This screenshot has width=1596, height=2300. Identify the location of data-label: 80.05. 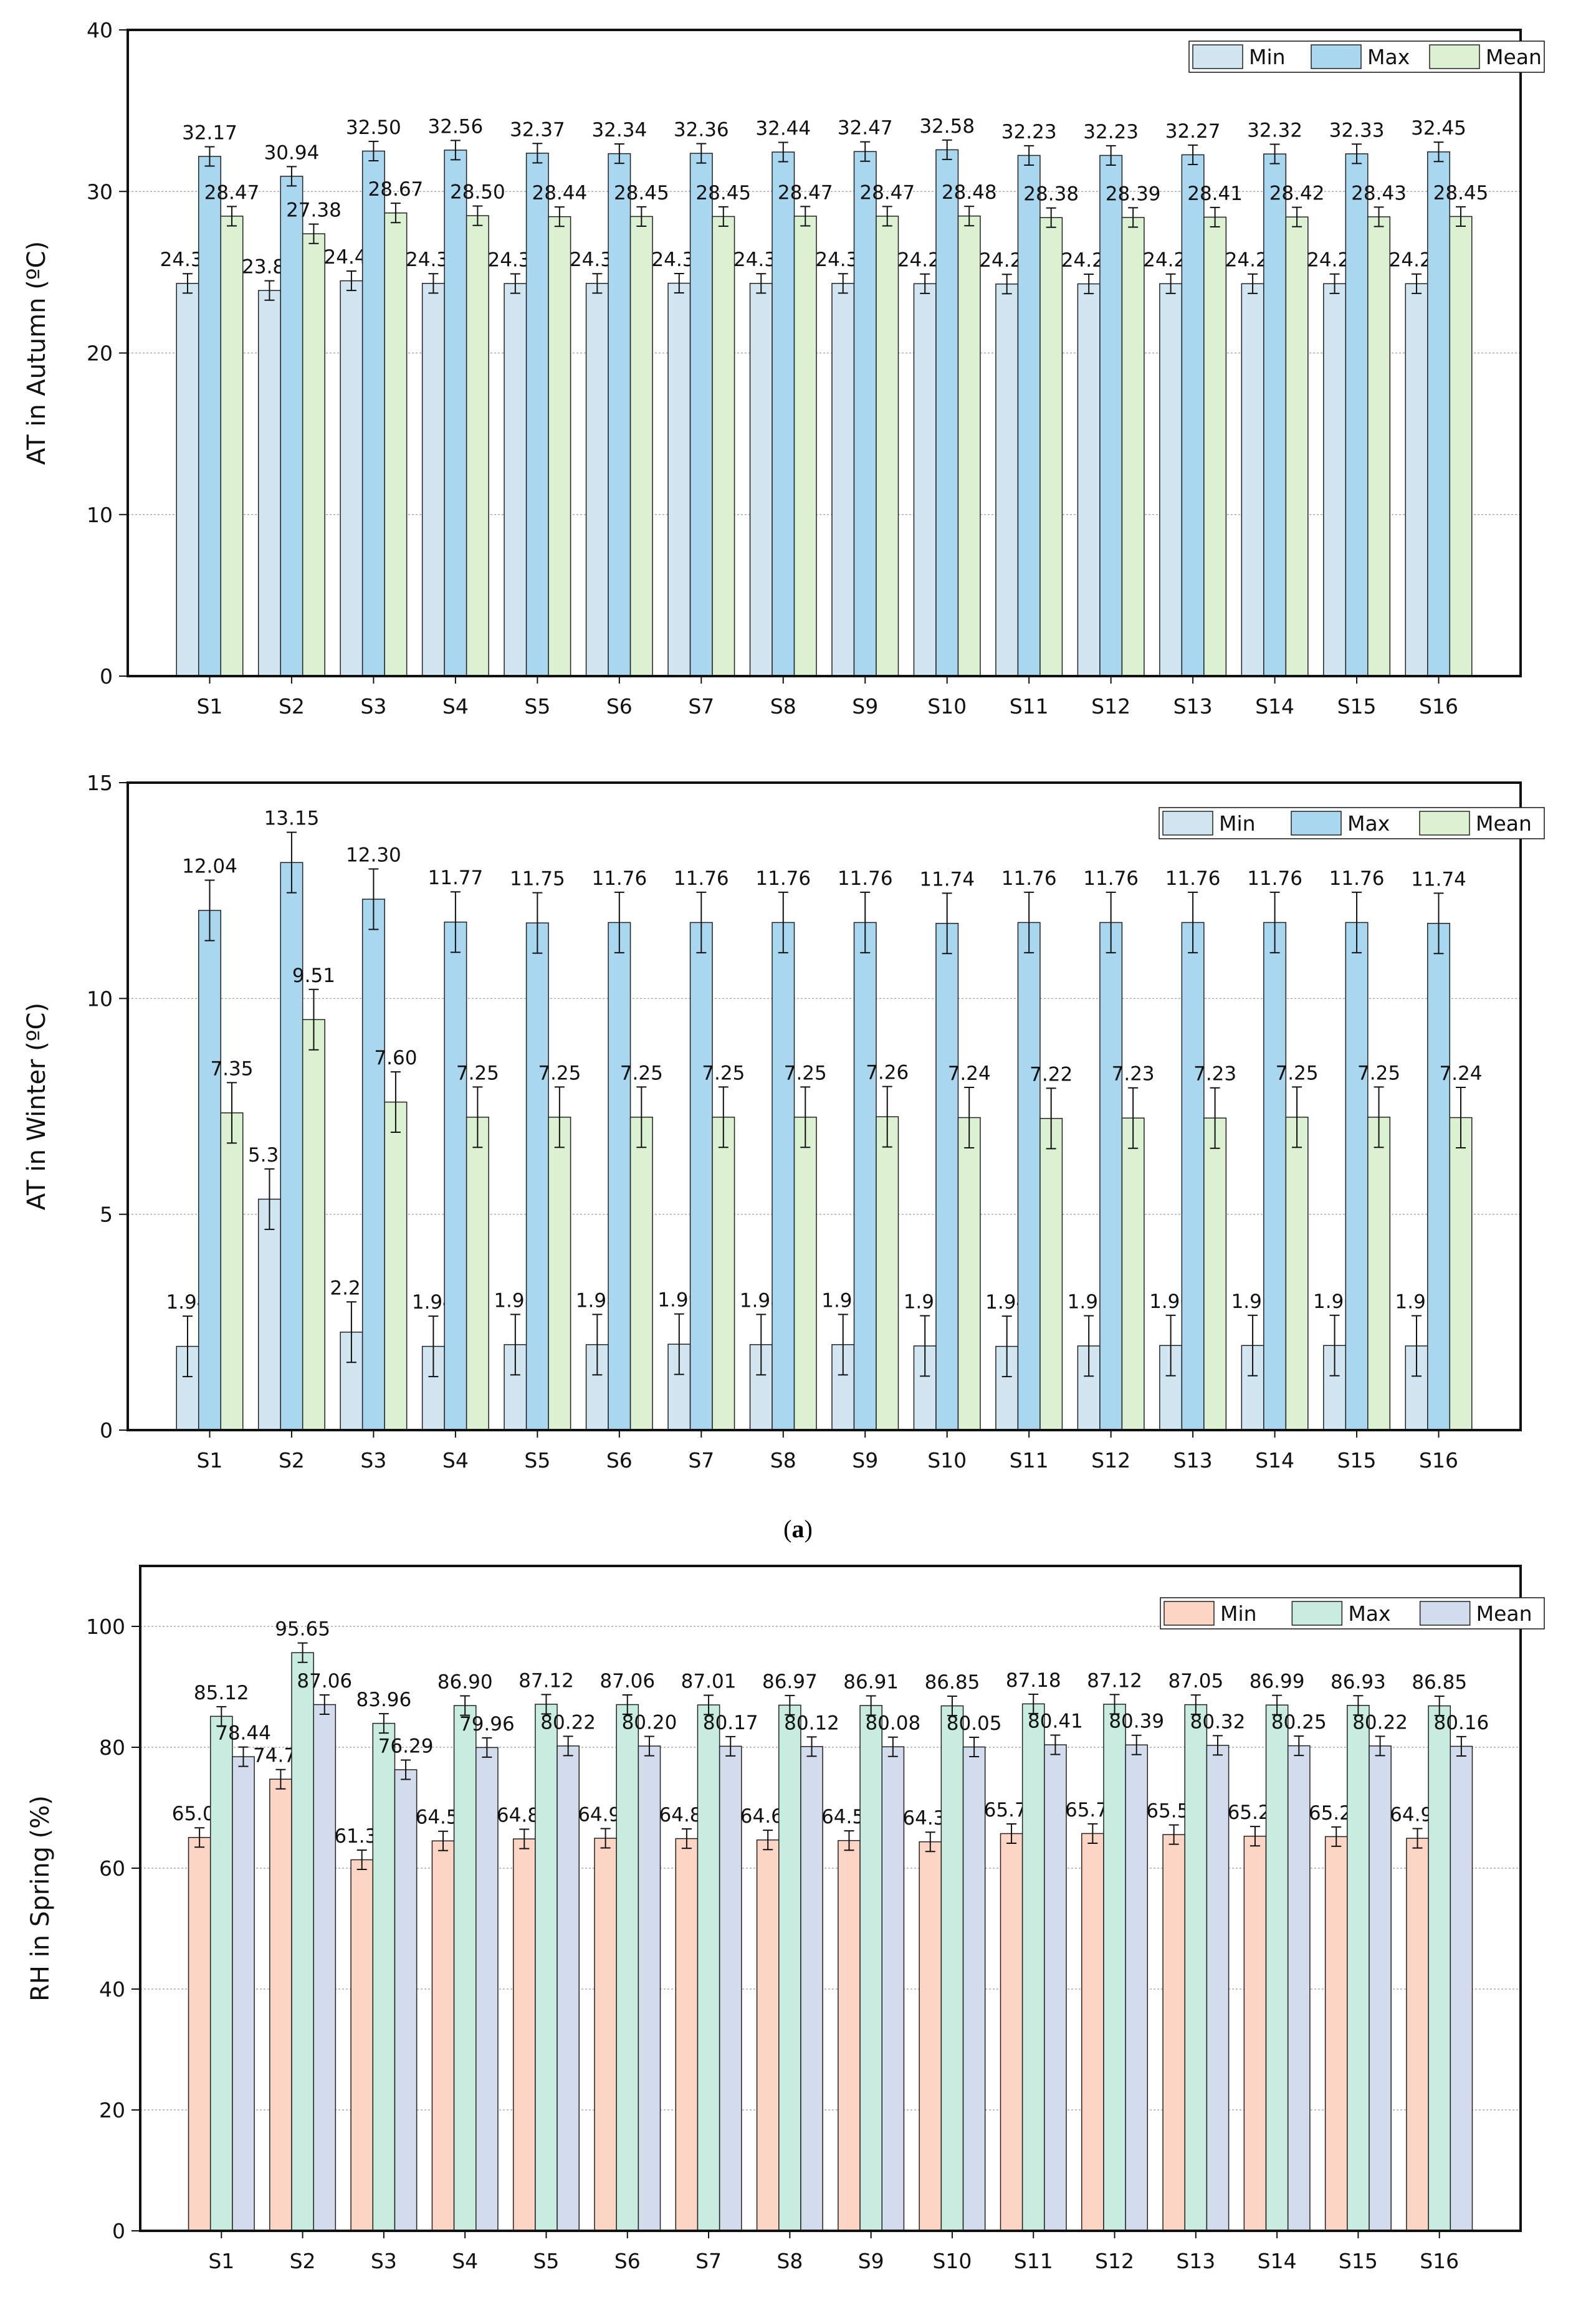
(974, 1724).